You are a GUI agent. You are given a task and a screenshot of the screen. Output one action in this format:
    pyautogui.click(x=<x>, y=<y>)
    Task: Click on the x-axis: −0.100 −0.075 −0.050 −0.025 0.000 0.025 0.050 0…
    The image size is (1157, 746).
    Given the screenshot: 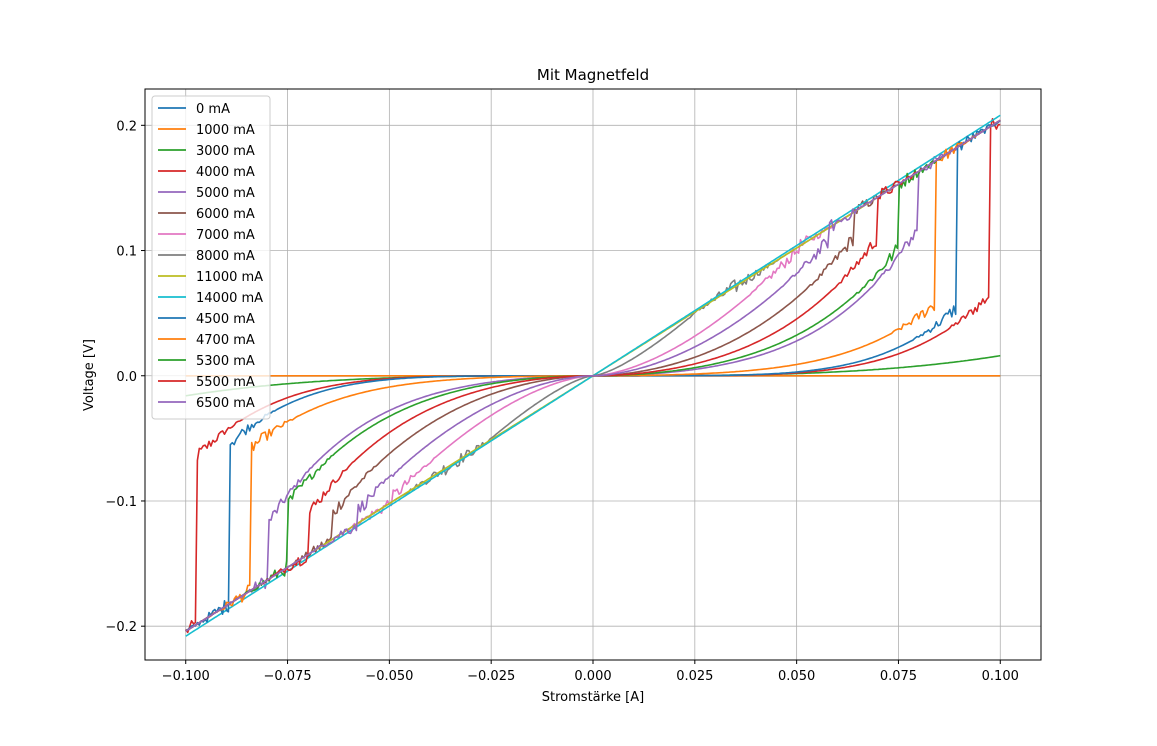 What is the action you would take?
    pyautogui.click(x=590, y=672)
    